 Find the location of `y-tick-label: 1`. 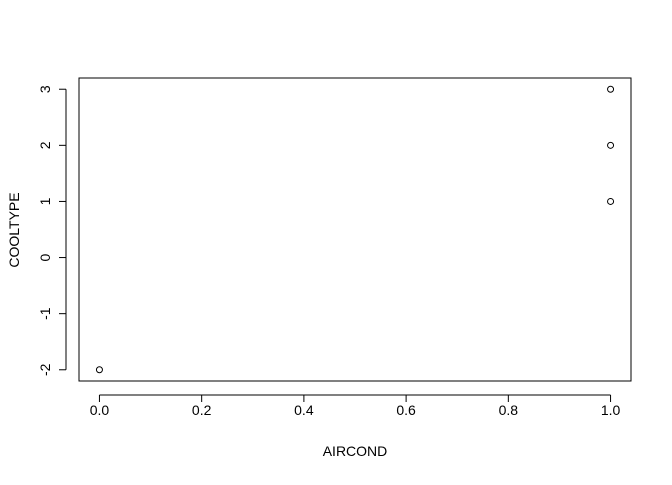

y-tick-label: 1 is located at coordinates (45, 201).